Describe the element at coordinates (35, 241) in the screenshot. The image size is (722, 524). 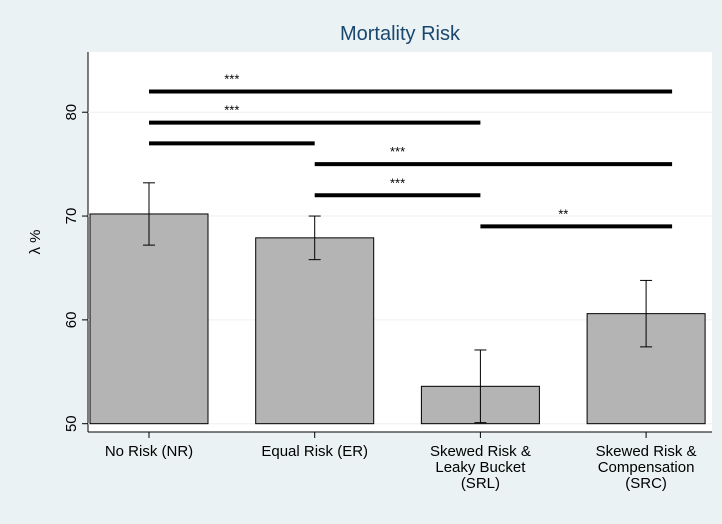
I see `y-axis-label: λ %` at that location.